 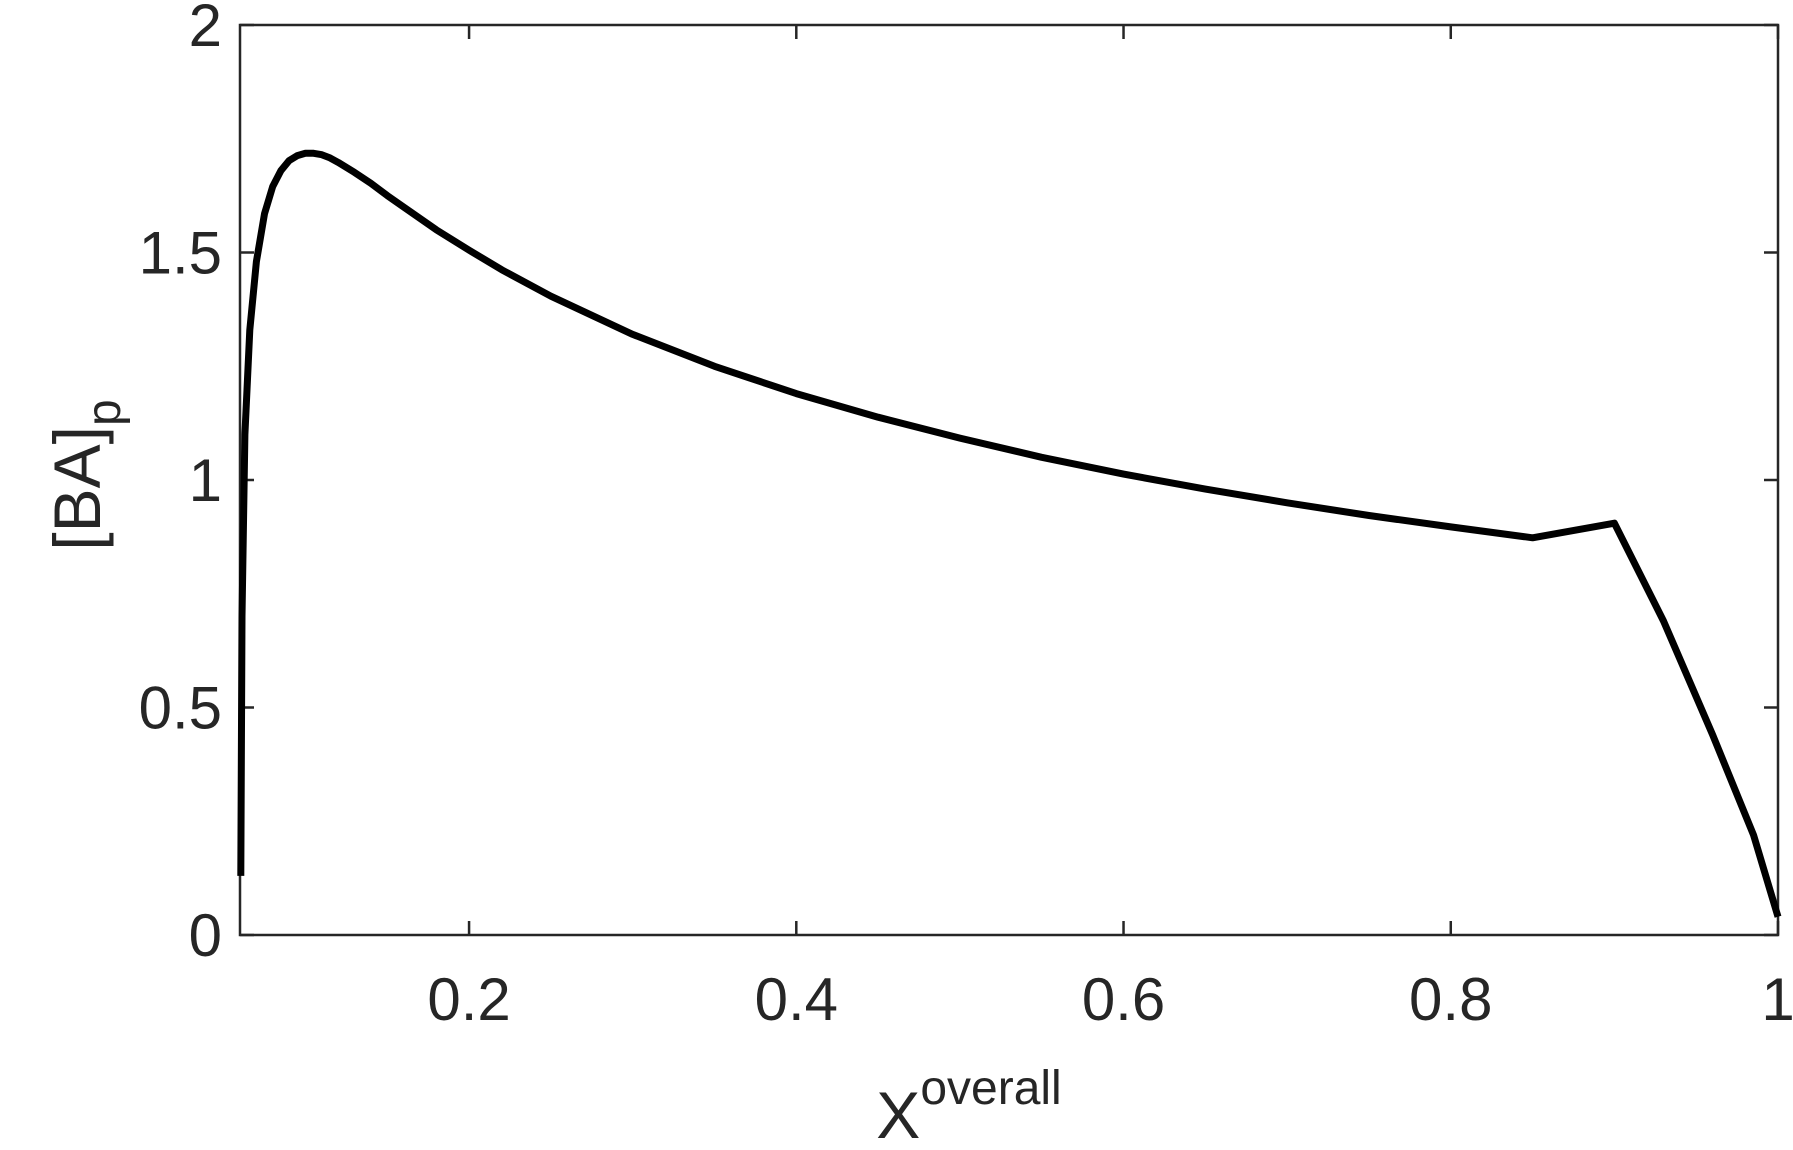 I want to click on x-tick-label: 0.6, so click(x=1123, y=999).